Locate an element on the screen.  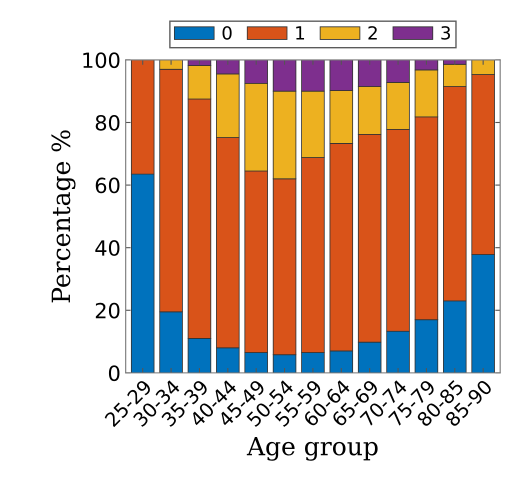
legend-label: 1 is located at coordinates (300, 33).